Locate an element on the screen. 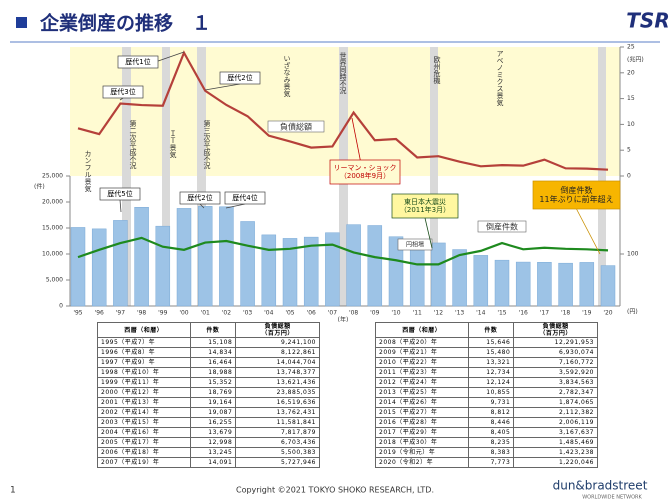 The image size is (670, 502). table-row: 2003（平成15）年 16,255 11,581,841 is located at coordinates (208, 422).